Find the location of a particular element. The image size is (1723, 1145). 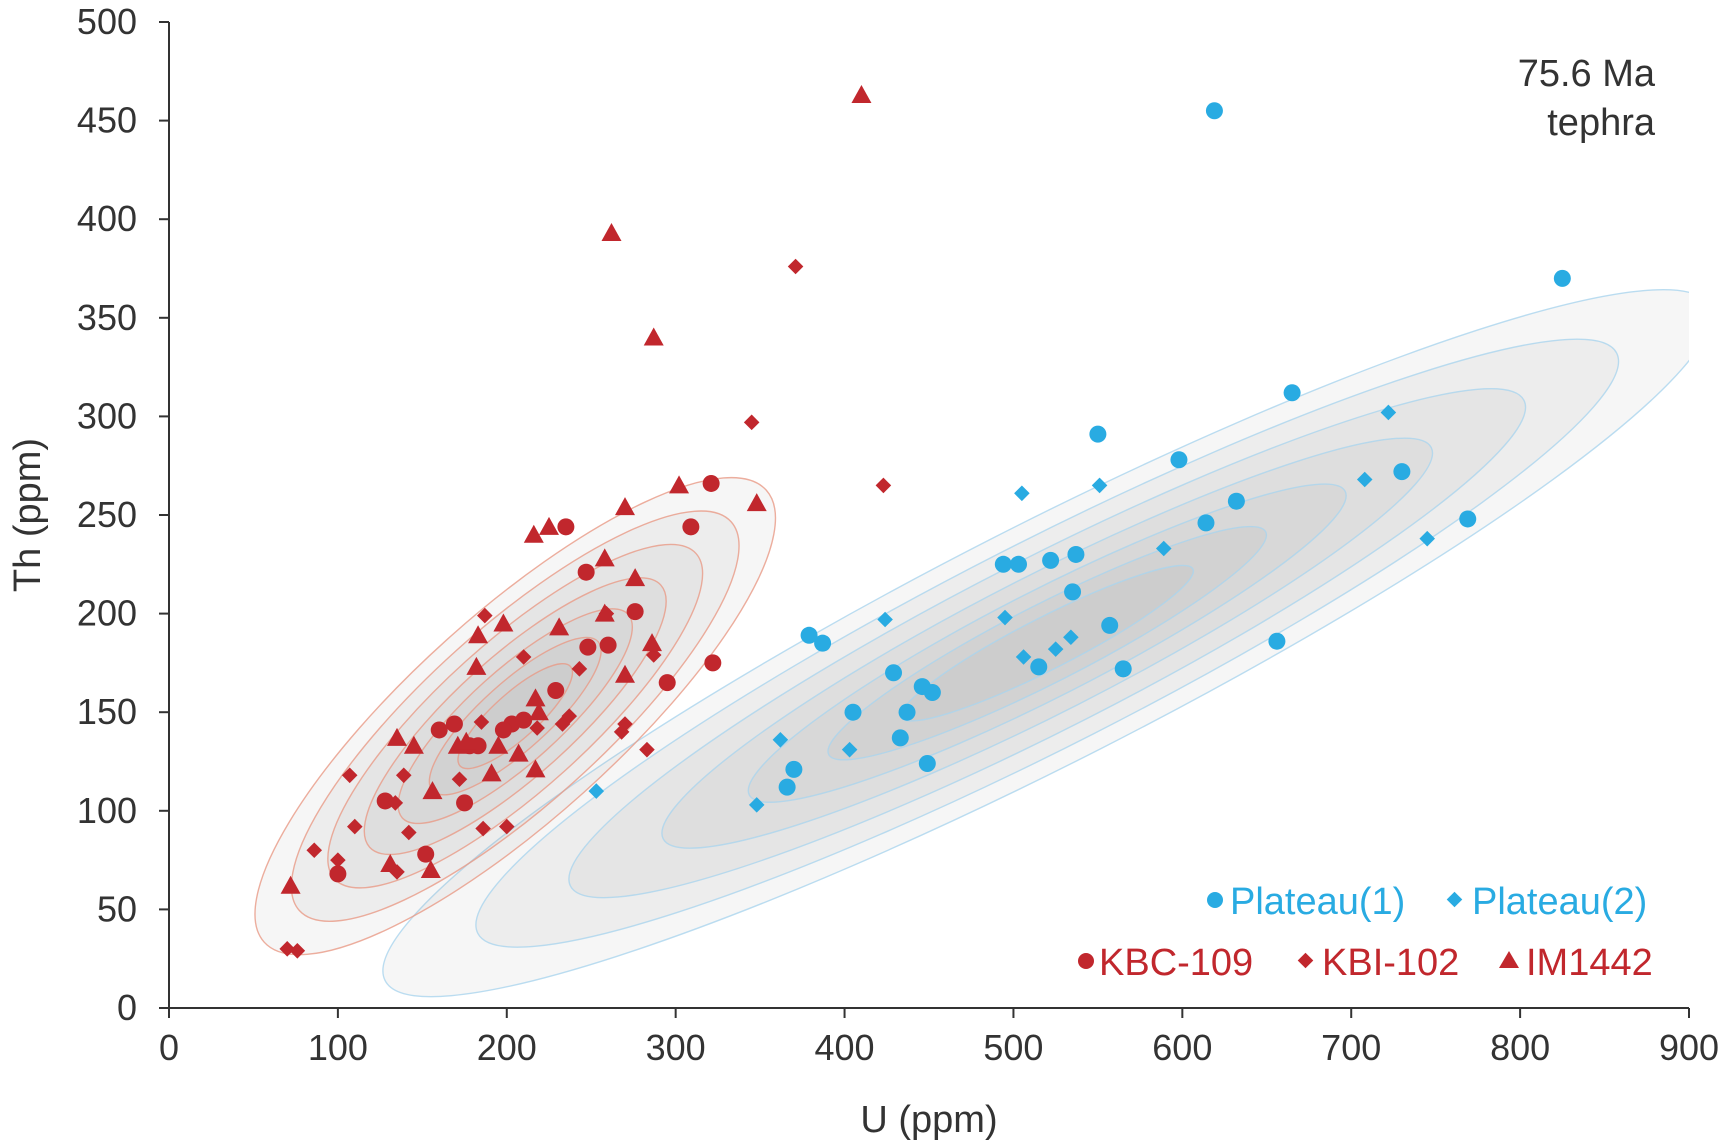

y-tick-label: 500 is located at coordinates (107, 21).